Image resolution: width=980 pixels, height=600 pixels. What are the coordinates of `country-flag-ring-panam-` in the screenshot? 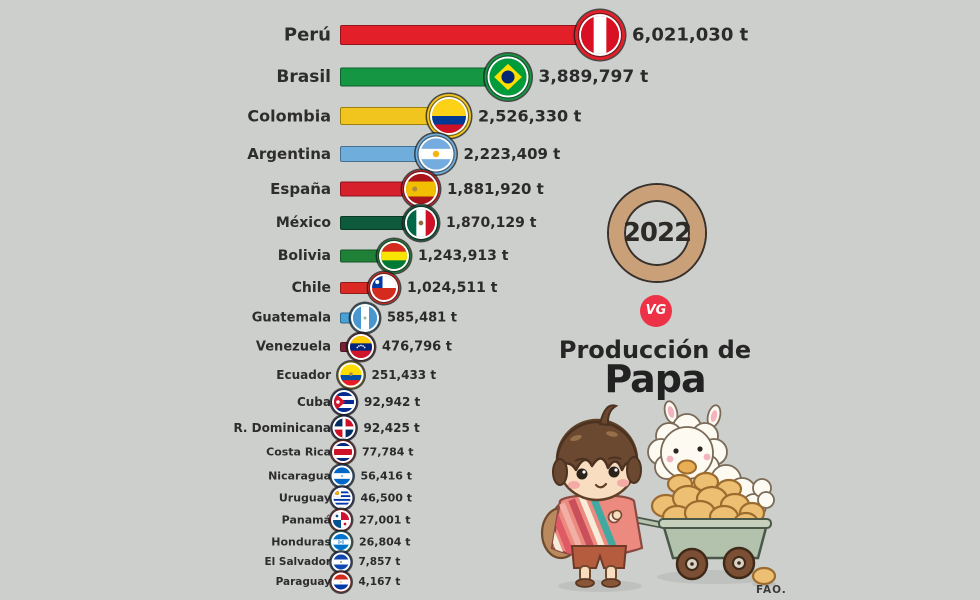 It's located at (341, 520).